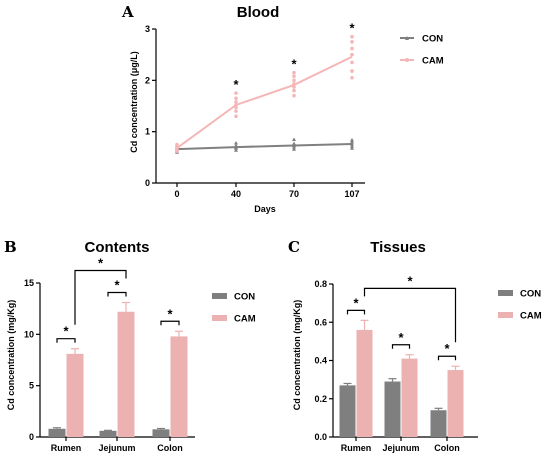 Image resolution: width=550 pixels, height=460 pixels. I want to click on panel-c-y-tick-label: 0.4, so click(320, 361).